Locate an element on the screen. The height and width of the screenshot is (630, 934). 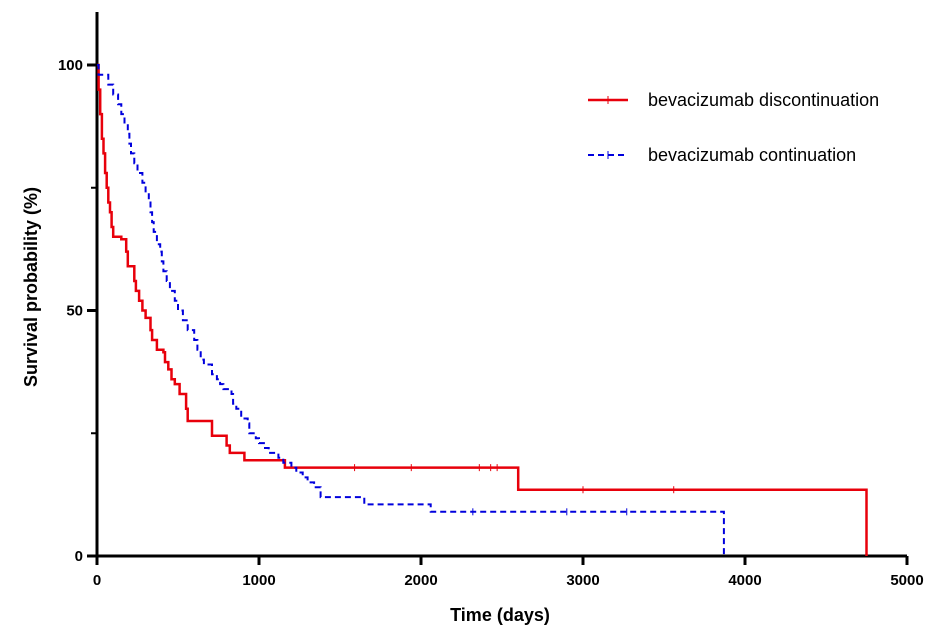
x-axis: 0 1000 2000 3000 4000 5000 is located at coordinates (508, 571).